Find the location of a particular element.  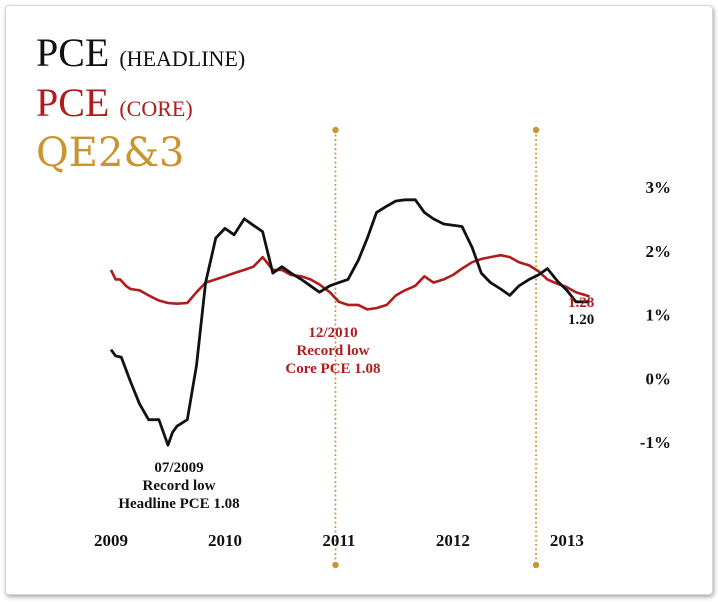

x-tick-label: 2012 is located at coordinates (453, 540).